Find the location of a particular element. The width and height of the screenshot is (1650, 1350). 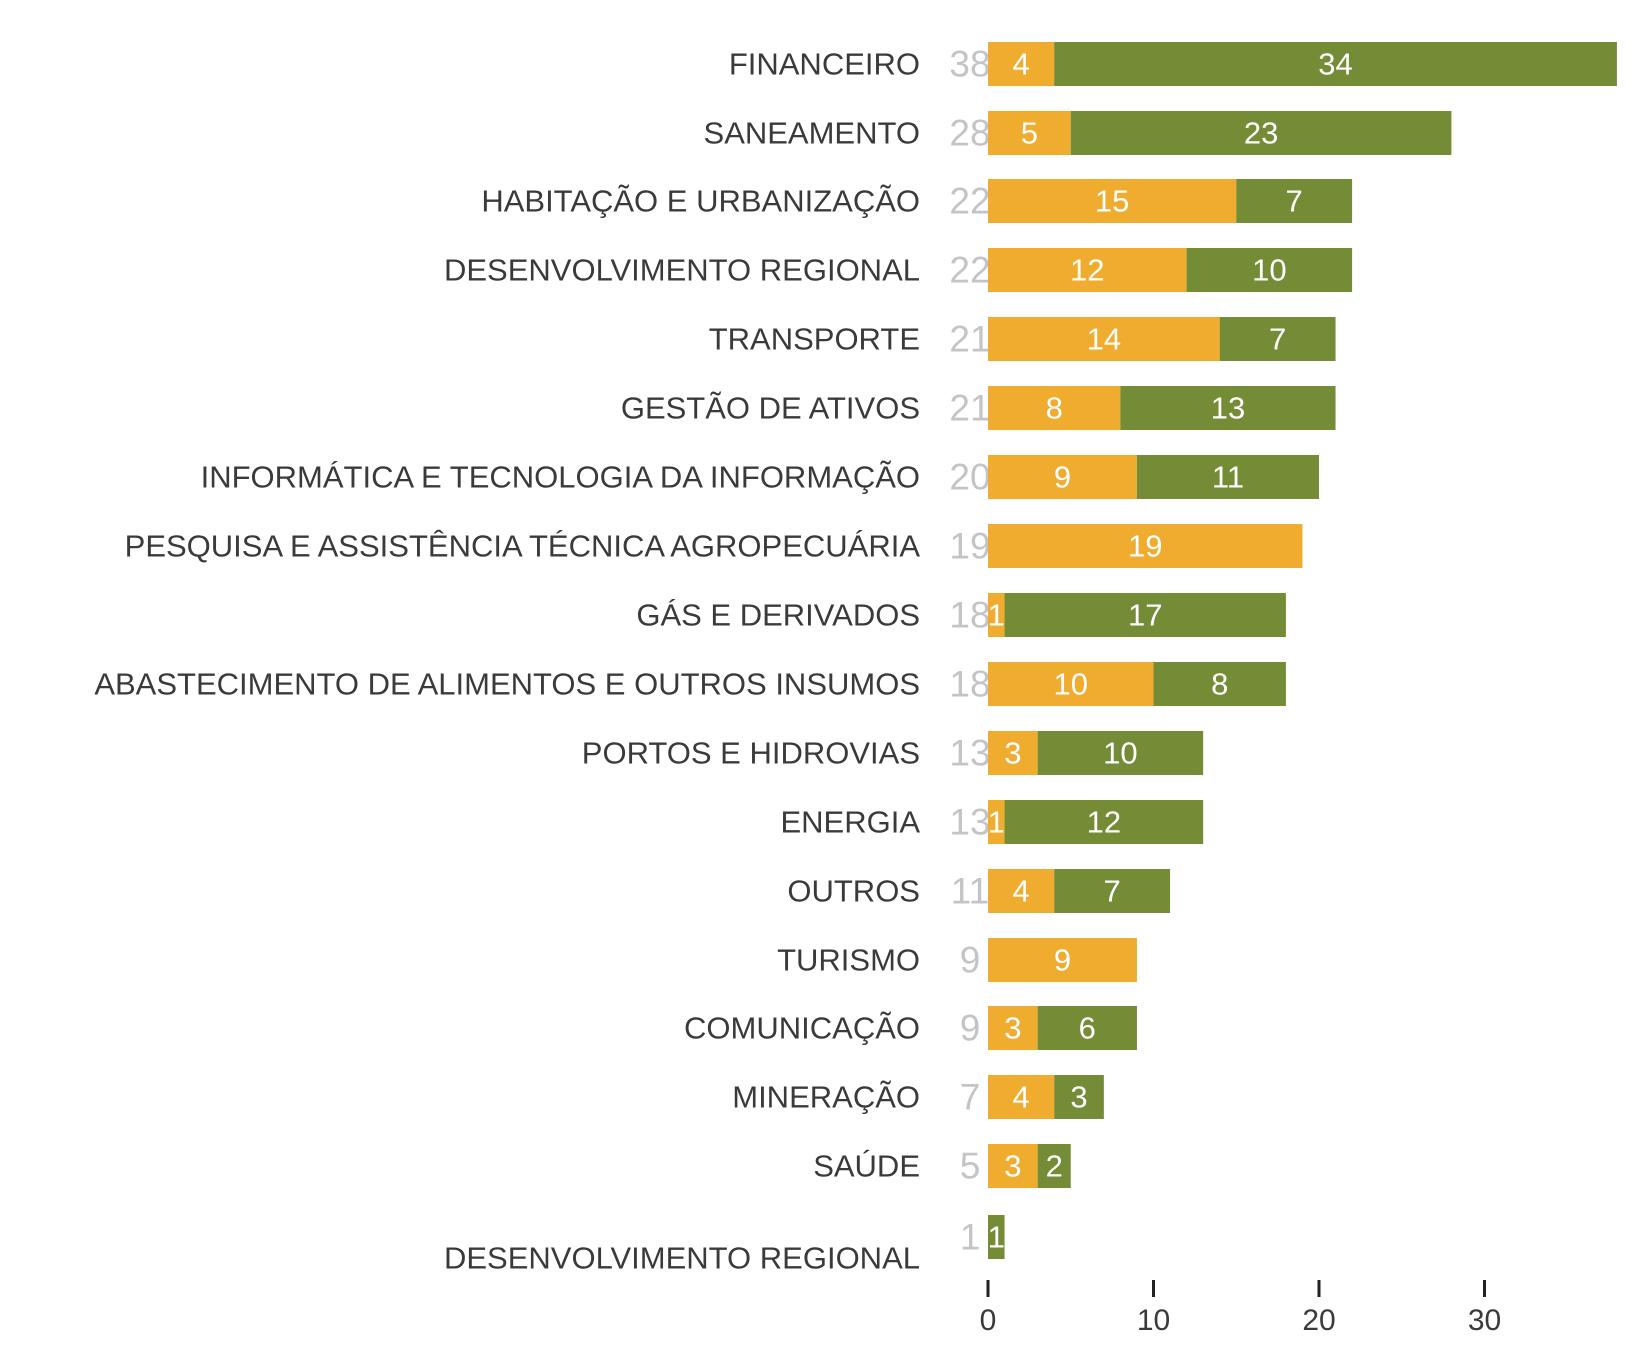

total-label: 20 is located at coordinates (969, 477).